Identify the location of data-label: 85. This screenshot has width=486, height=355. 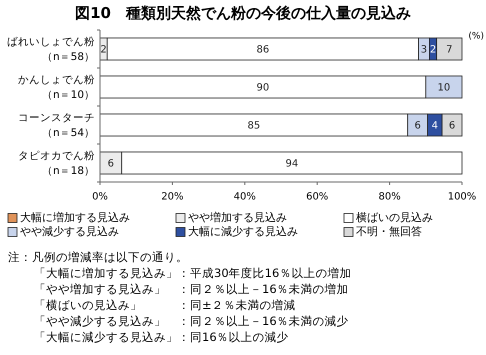
(253, 126).